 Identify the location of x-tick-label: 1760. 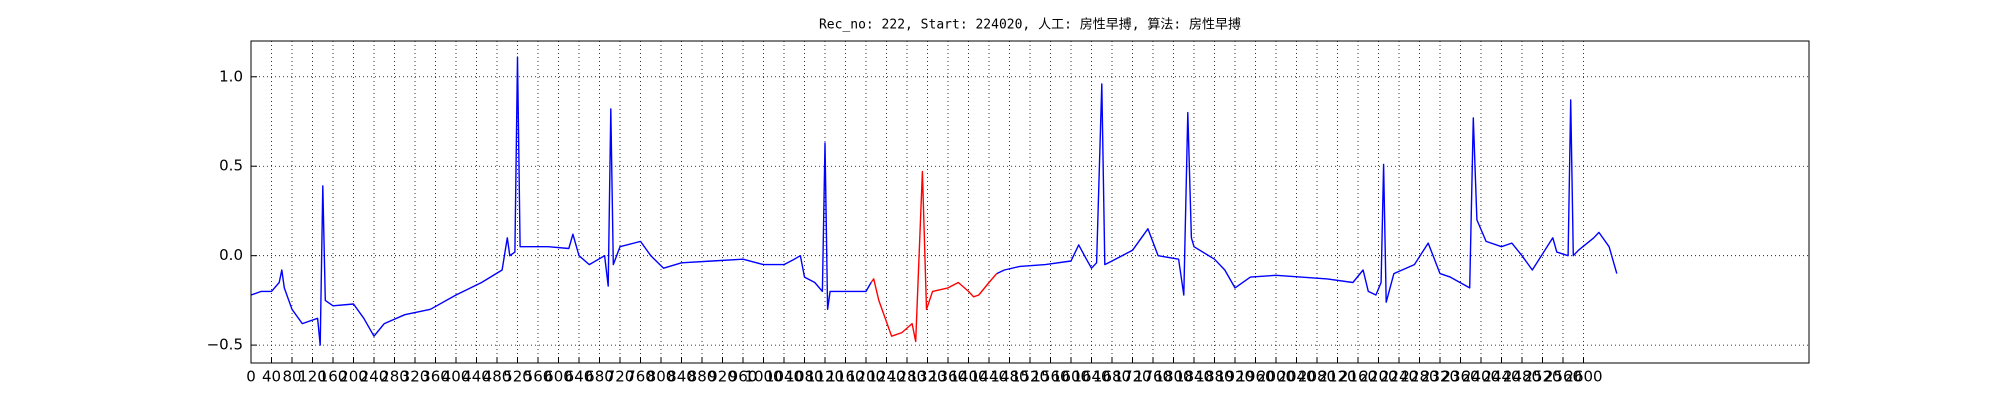
(1153, 377).